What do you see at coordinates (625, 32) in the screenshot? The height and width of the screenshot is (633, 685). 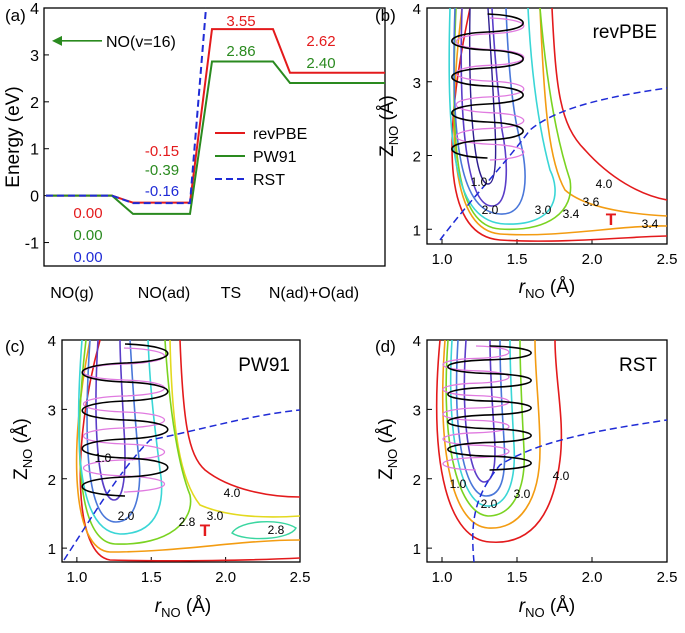 I see `panel-b-title: revPBE` at bounding box center [625, 32].